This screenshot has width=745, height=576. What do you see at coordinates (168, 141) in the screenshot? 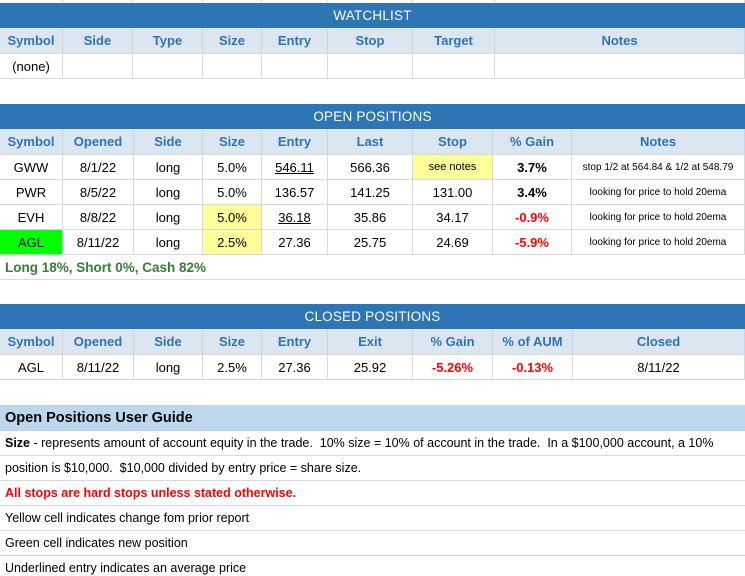
I see `op-header-side: Side` at bounding box center [168, 141].